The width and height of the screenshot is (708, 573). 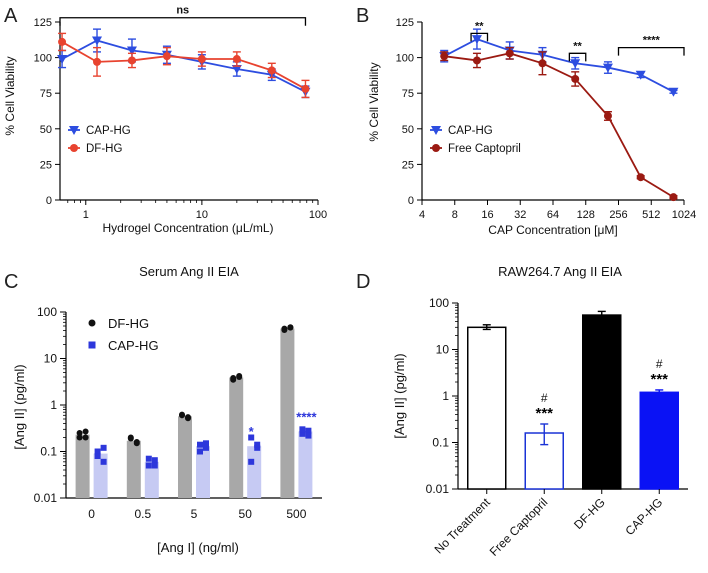 What do you see at coordinates (440, 443) in the screenshot?
I see `panel-d-ytick-label: 0.1` at bounding box center [440, 443].